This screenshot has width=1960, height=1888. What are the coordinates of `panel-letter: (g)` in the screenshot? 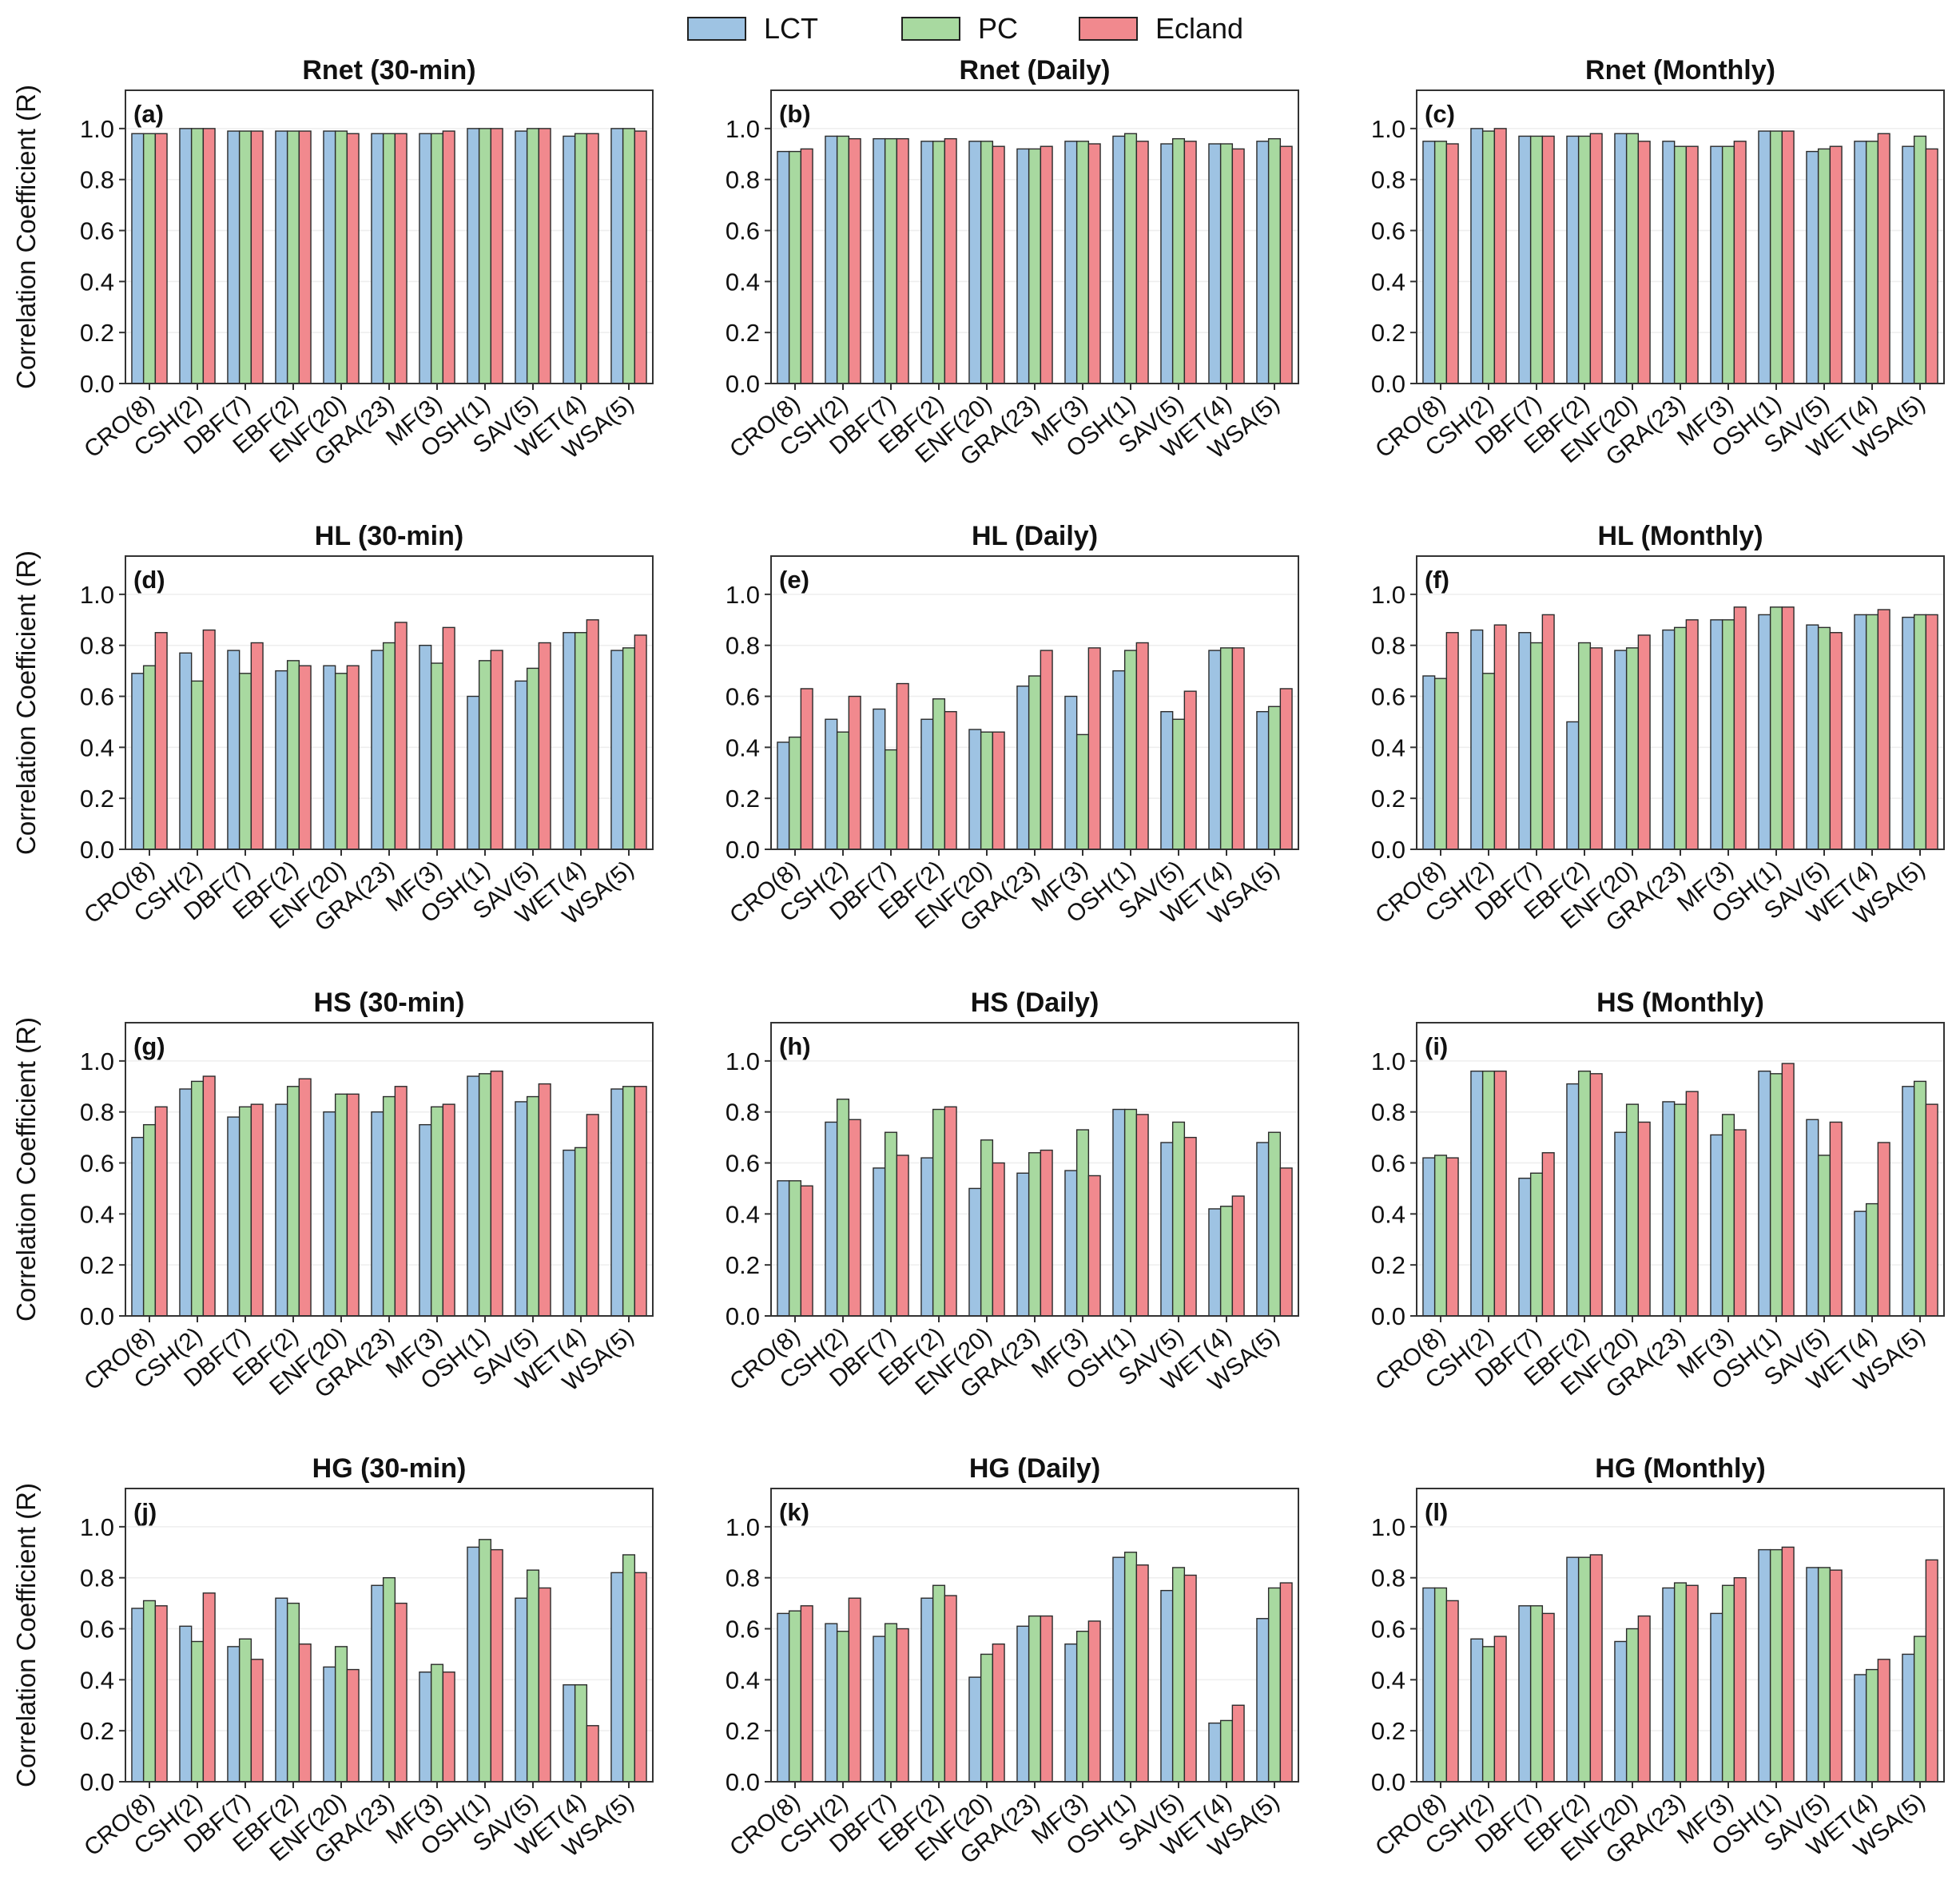 It's located at (149, 1046).